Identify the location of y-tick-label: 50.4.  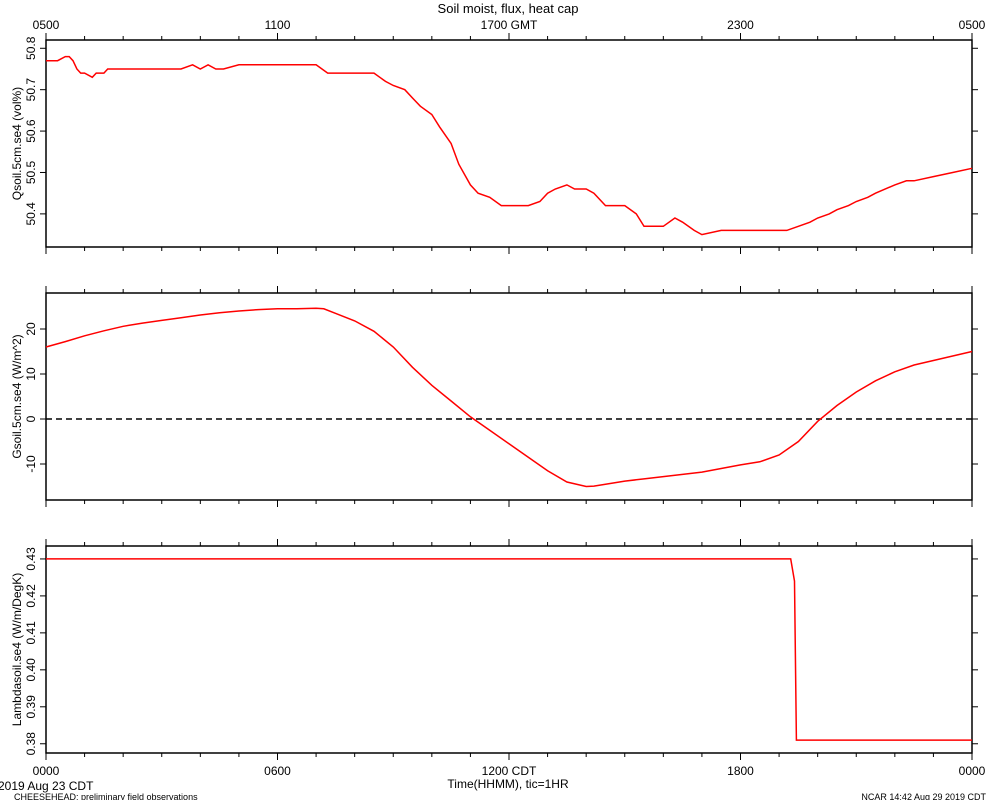
(31, 214).